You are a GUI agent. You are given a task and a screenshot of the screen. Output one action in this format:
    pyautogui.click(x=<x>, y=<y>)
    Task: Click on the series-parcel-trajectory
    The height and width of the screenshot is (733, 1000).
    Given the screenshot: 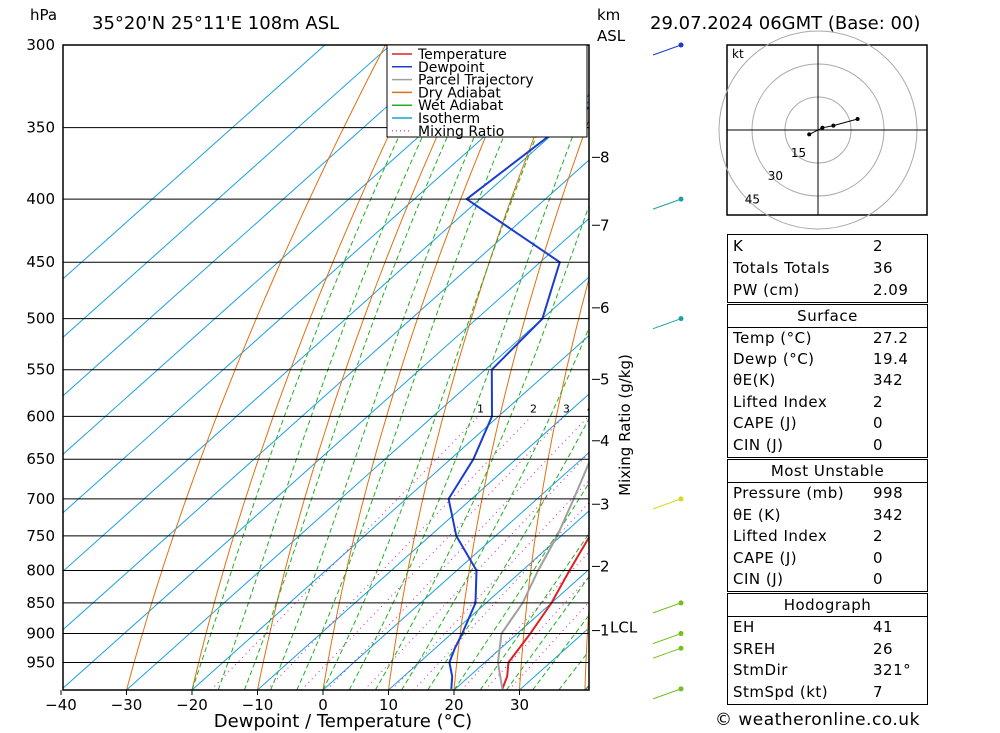 What is the action you would take?
    pyautogui.click(x=542, y=575)
    